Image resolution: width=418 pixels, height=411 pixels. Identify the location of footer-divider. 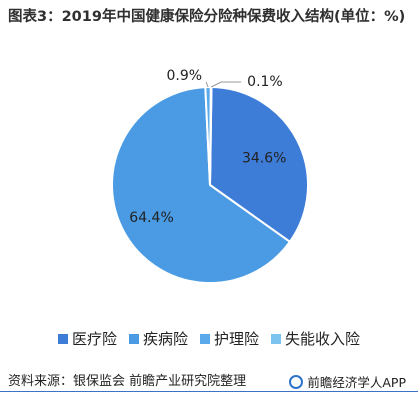
(209, 391).